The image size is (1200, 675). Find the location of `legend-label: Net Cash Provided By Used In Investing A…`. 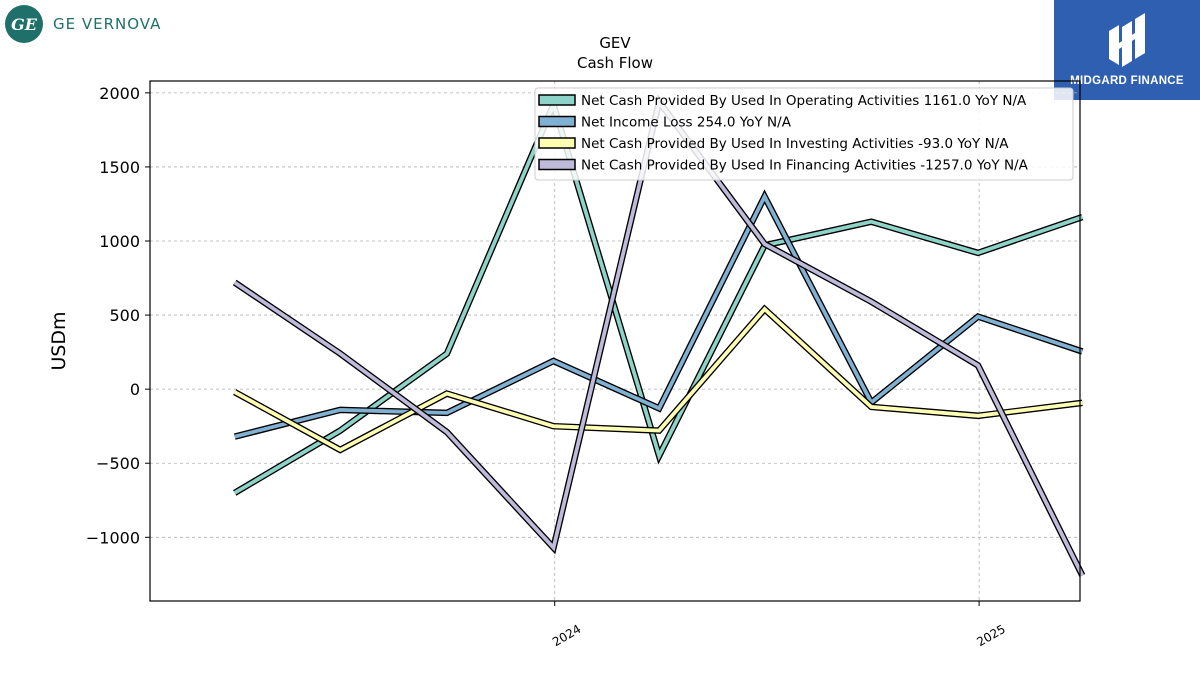

legend-label: Net Cash Provided By Used In Investing A… is located at coordinates (795, 144).